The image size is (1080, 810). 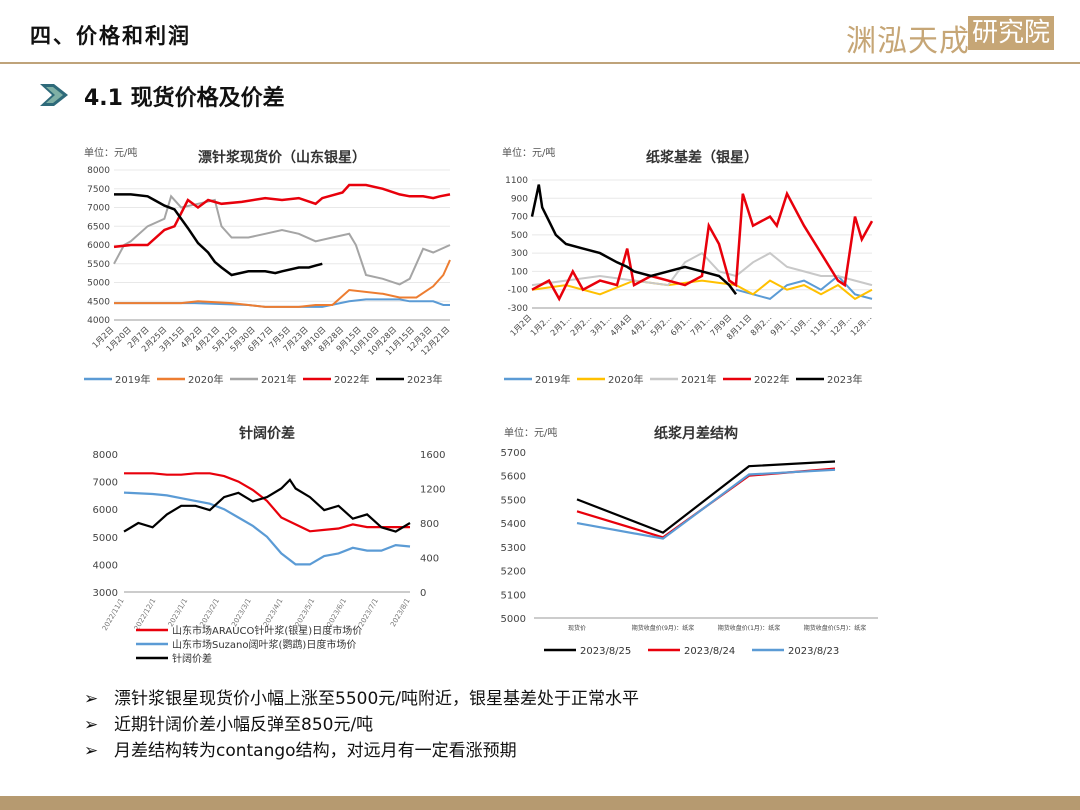 I want to click on y-tick-label: 900, so click(x=519, y=199).